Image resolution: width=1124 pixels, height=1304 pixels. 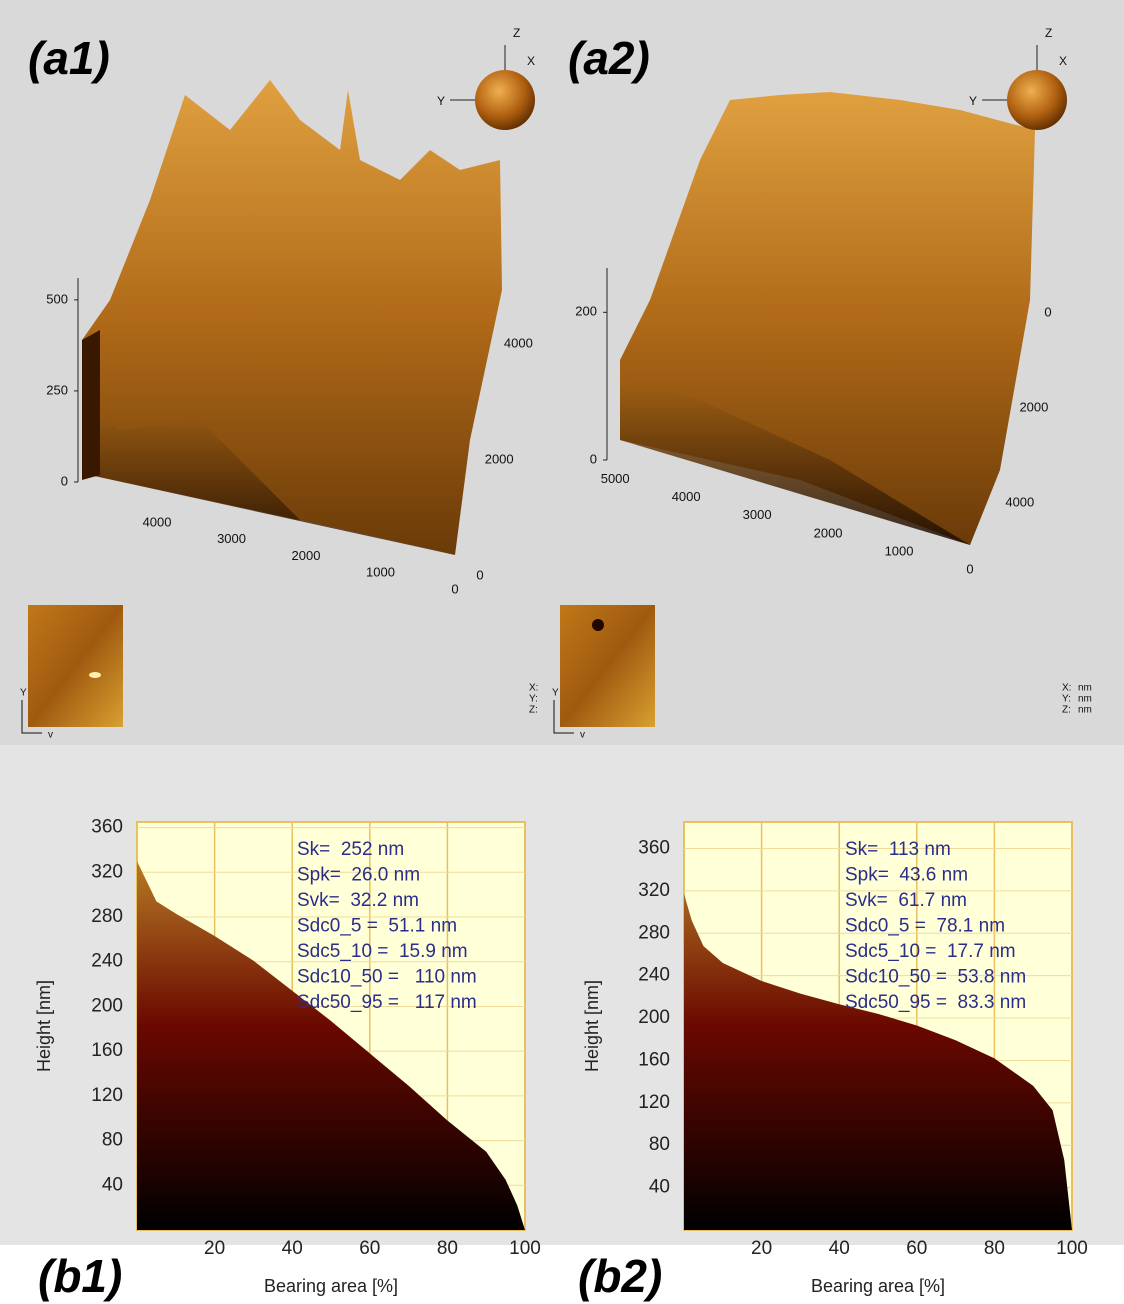 I want to click on z-tick-label: 200, so click(x=586, y=311).